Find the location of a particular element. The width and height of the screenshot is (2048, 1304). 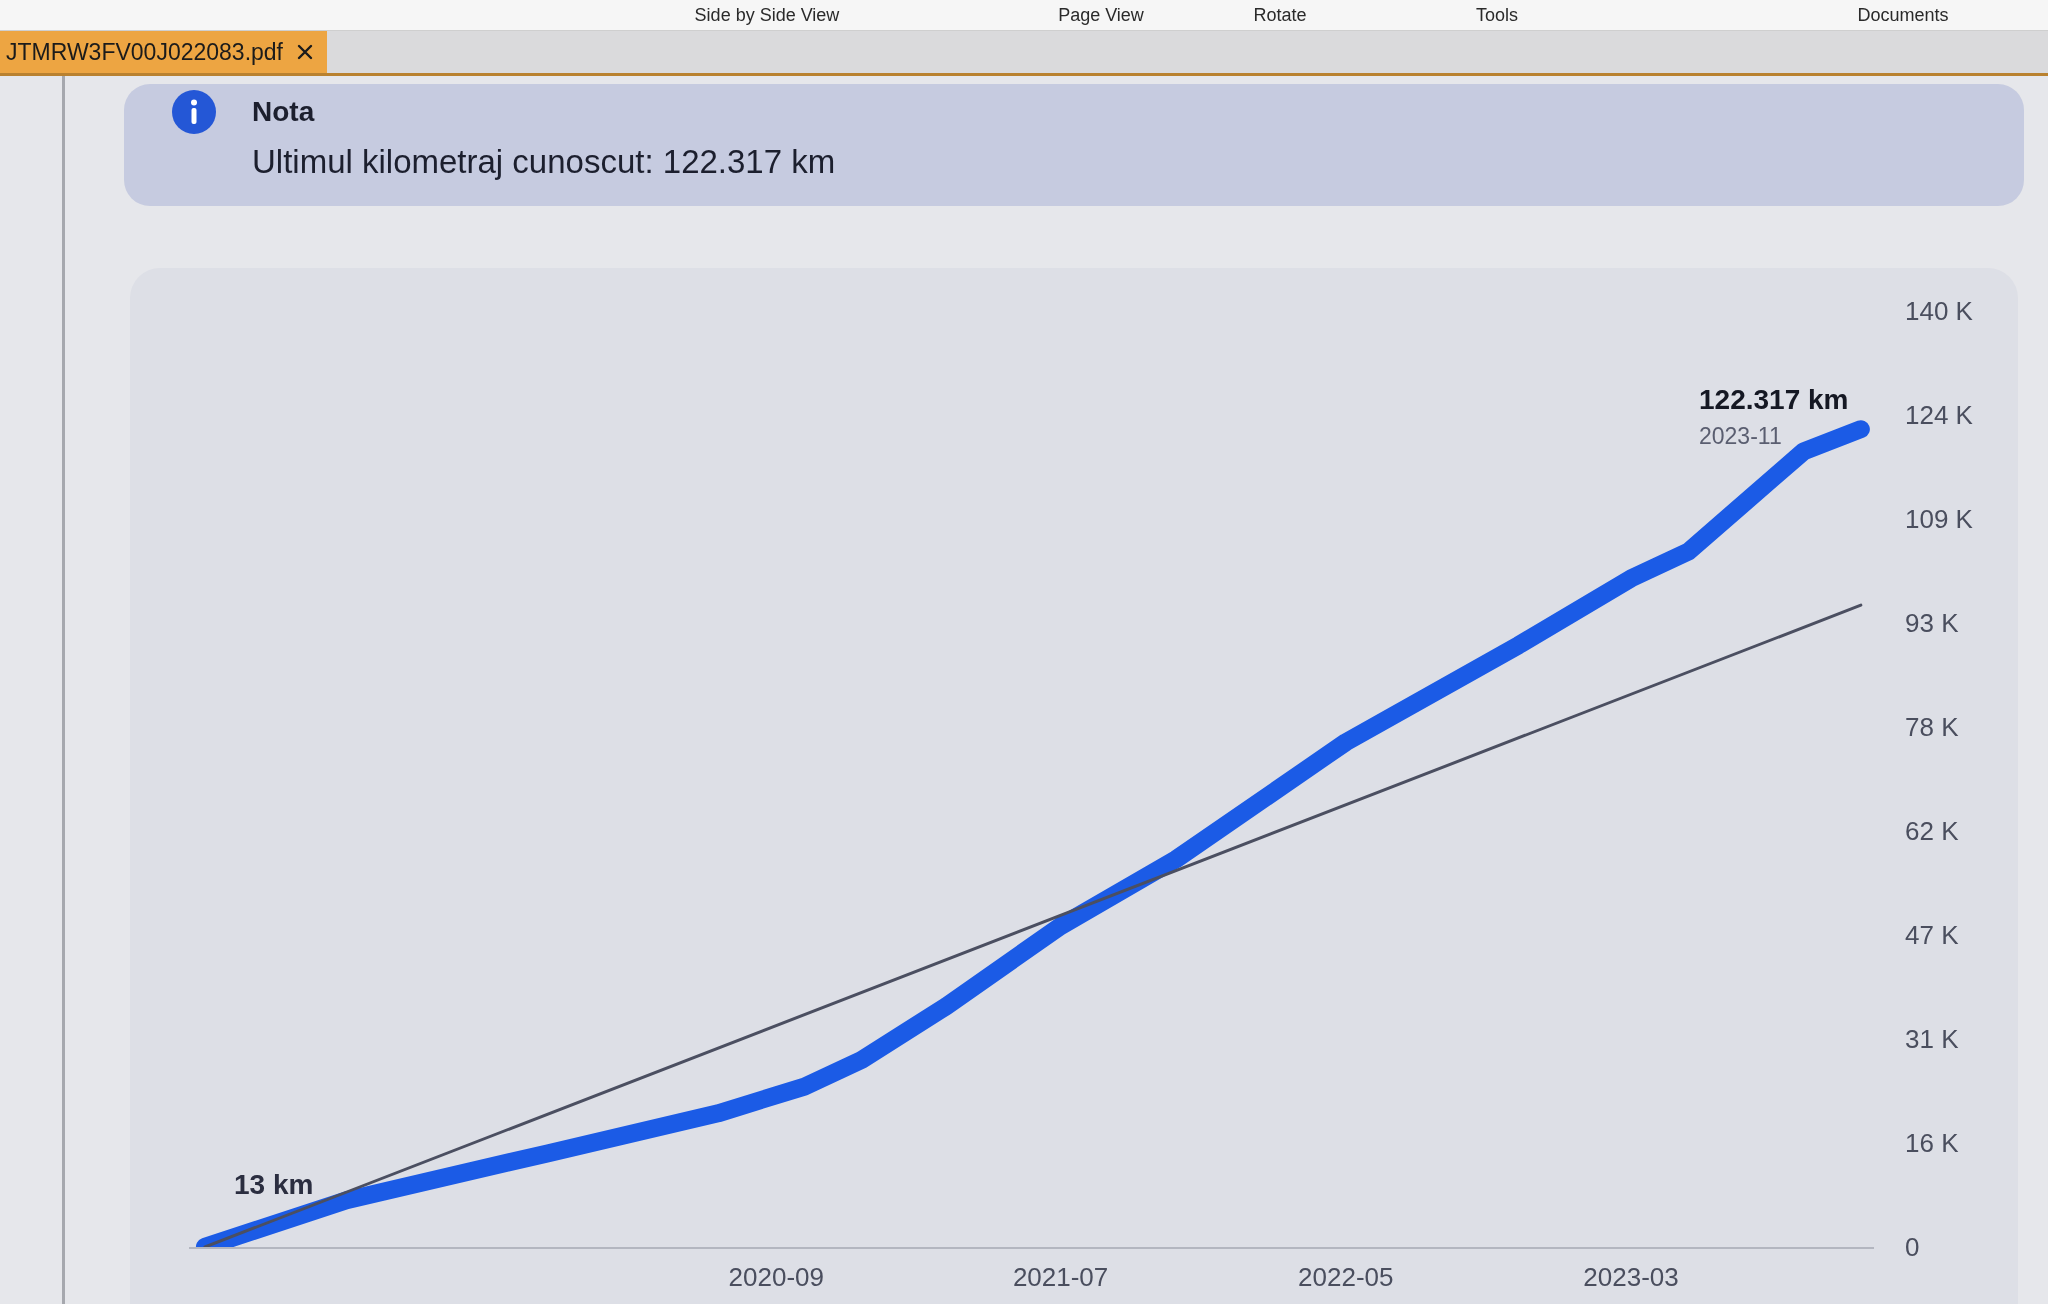

data-label: 122.317 km is located at coordinates (1774, 399).